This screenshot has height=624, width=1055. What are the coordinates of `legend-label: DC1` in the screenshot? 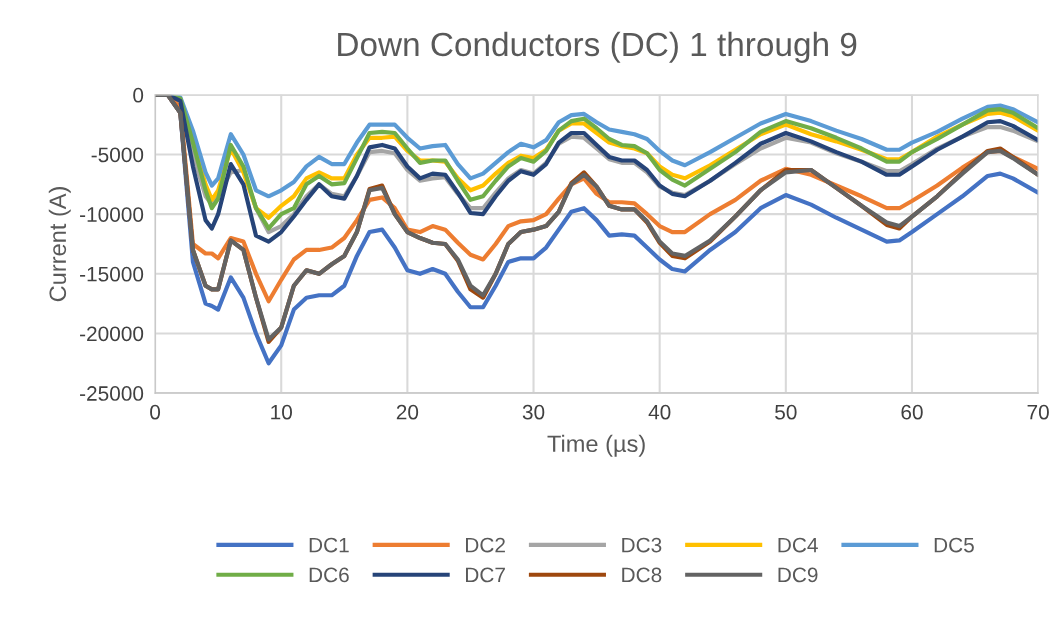 It's located at (329, 545).